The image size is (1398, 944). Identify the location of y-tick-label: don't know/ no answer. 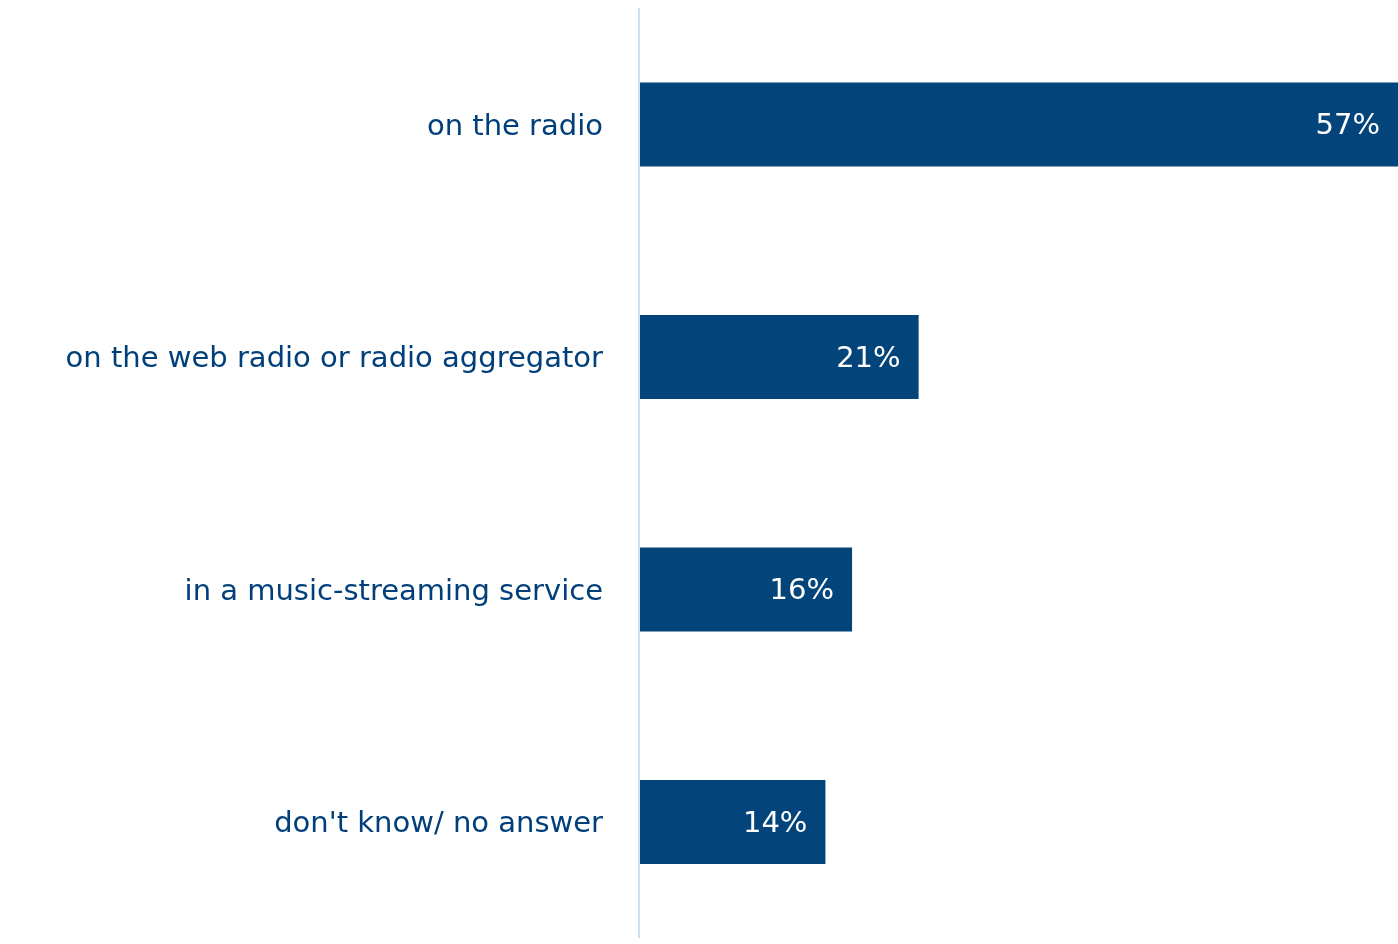
(439, 822).